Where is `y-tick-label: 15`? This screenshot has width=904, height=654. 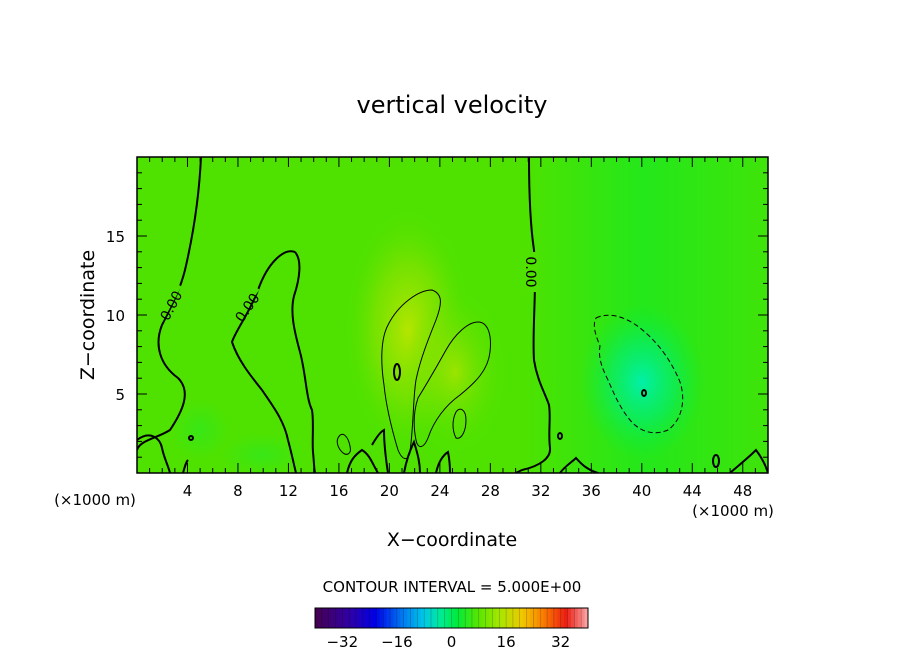 y-tick-label: 15 is located at coordinates (115, 237).